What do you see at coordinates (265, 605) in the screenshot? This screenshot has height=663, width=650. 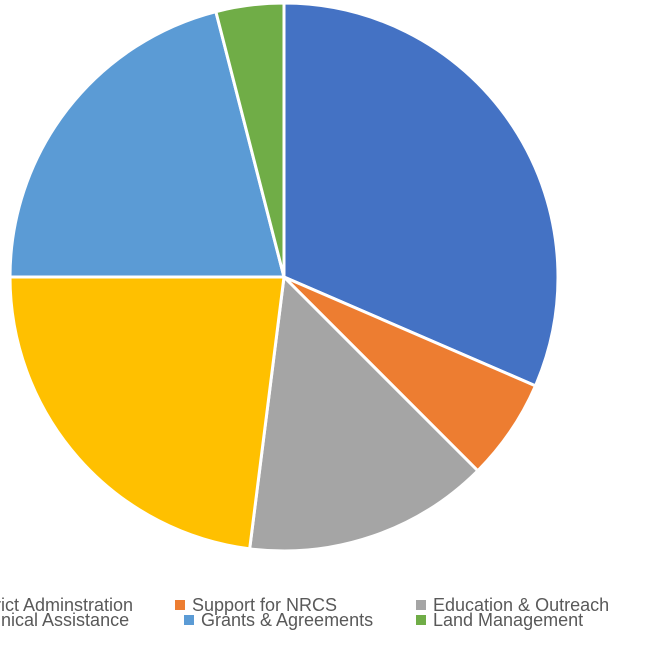 I see `legend-label: Support for NRCS` at bounding box center [265, 605].